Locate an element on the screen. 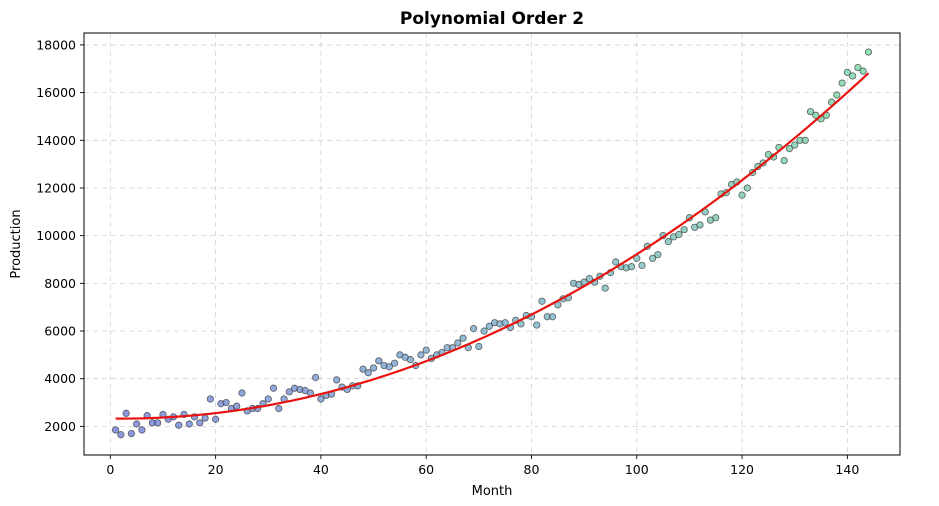 This screenshot has height=506, width=939. x-tick-label: 0 is located at coordinates (110, 469).